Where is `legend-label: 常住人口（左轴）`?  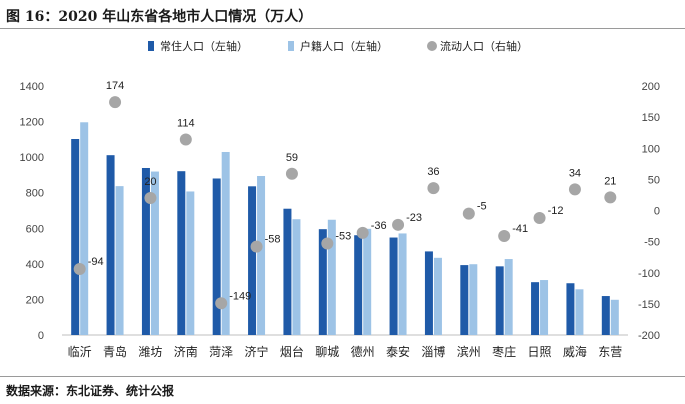 legend-label: 常住人口（左轴） is located at coordinates (204, 46).